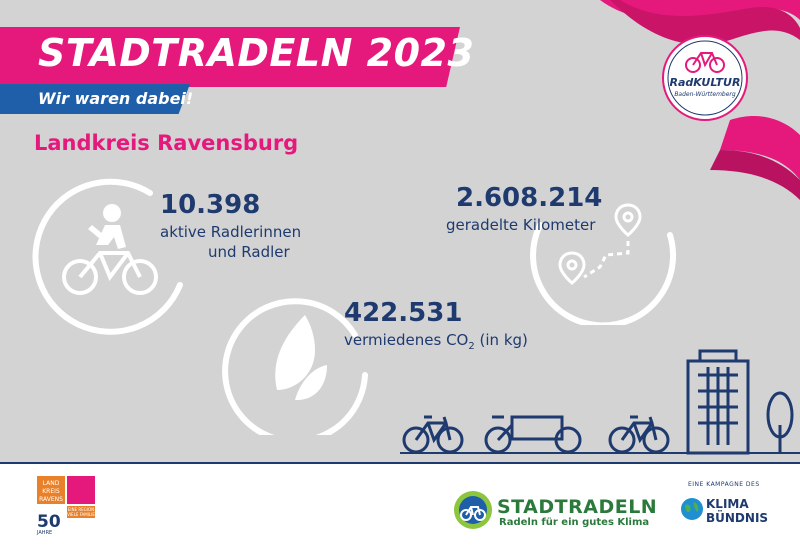 This screenshot has height=550, width=800. Describe the element at coordinates (692, 509) in the screenshot. I see `globe-icon` at that location.